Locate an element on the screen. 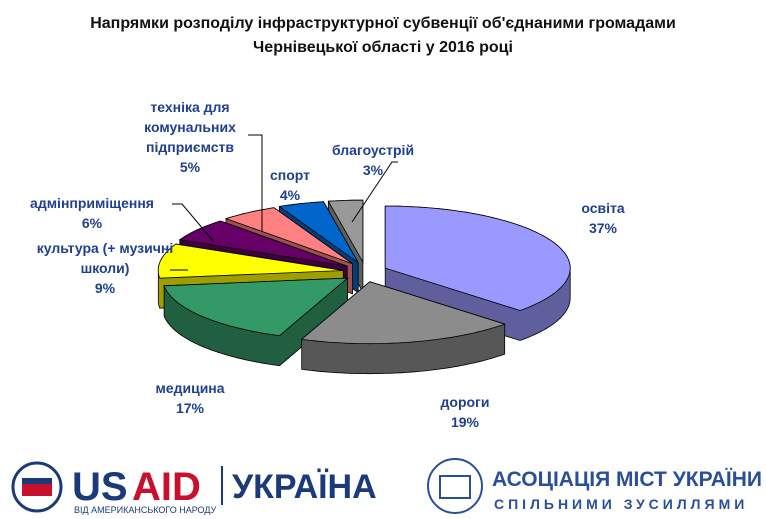  value-label: 4% is located at coordinates (290, 195).